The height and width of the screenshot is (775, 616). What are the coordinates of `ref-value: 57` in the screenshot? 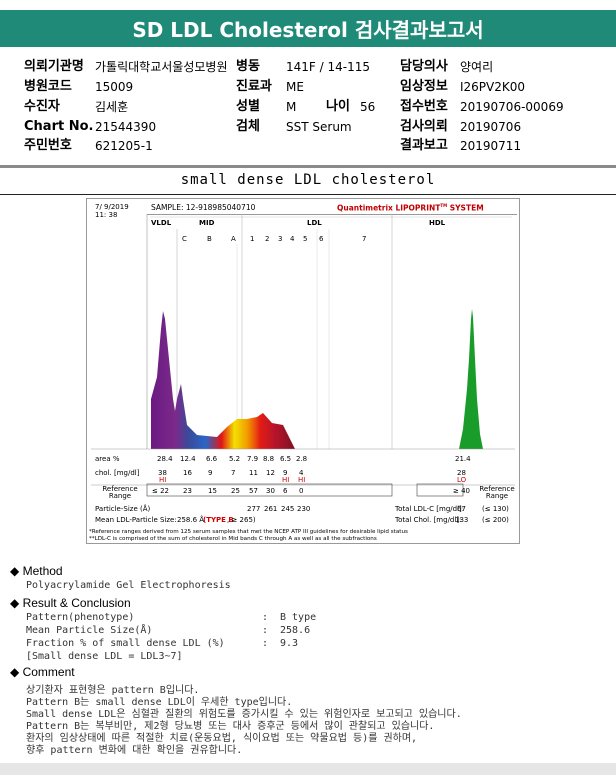 It's located at (253, 491).